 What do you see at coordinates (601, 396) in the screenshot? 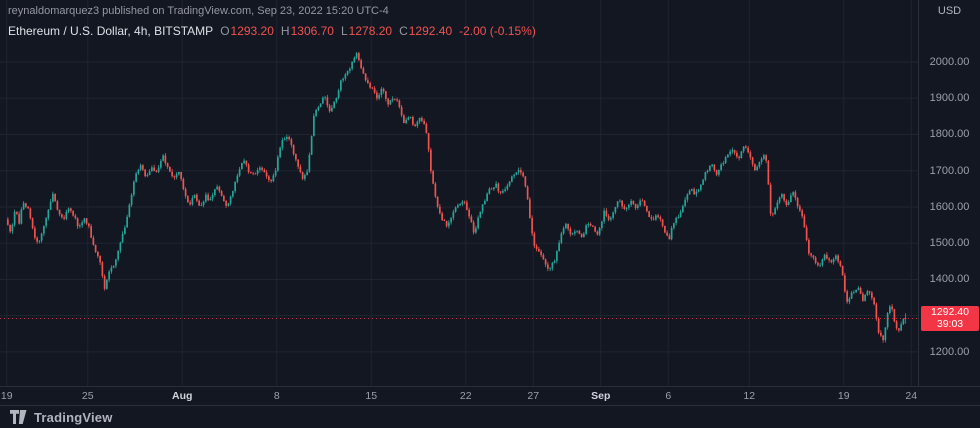
I see `time-tick-label: Sep` at bounding box center [601, 396].